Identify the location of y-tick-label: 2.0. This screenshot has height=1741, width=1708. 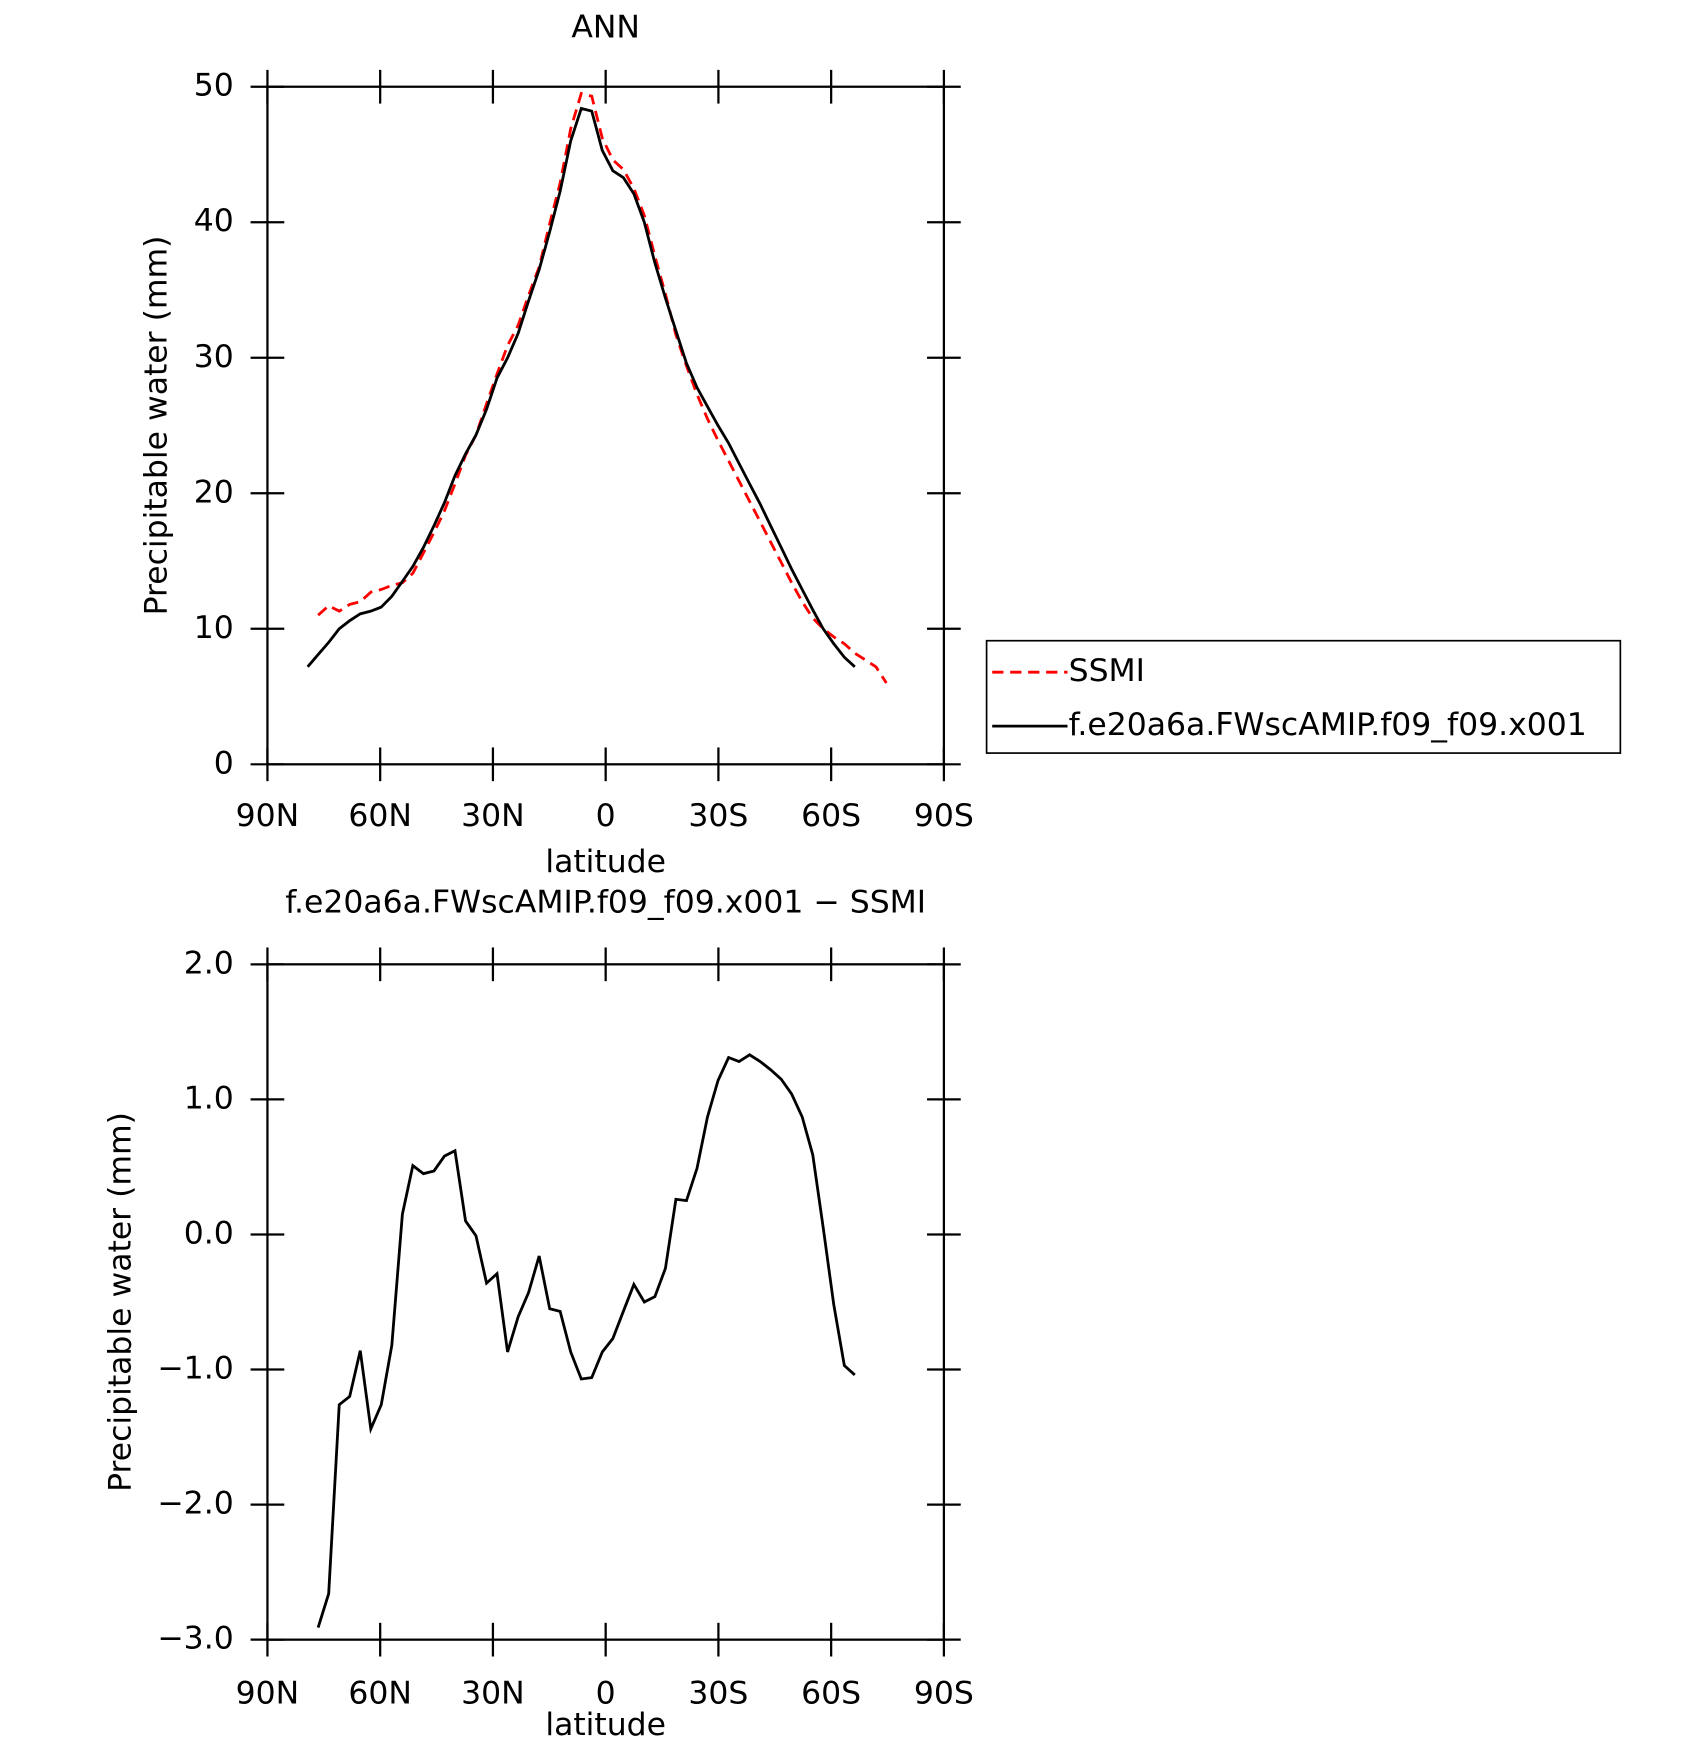
(209, 963).